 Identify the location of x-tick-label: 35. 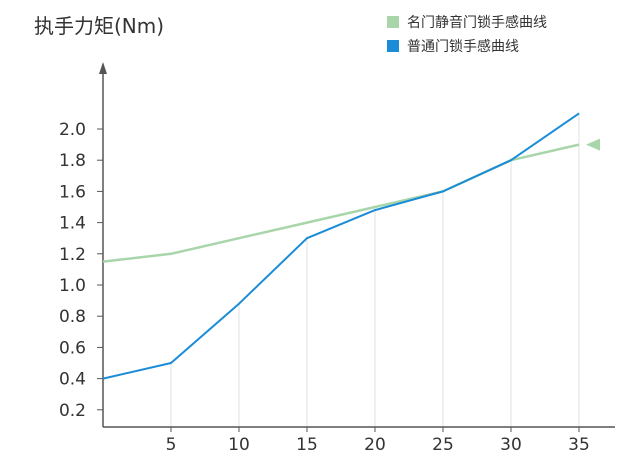
(579, 445).